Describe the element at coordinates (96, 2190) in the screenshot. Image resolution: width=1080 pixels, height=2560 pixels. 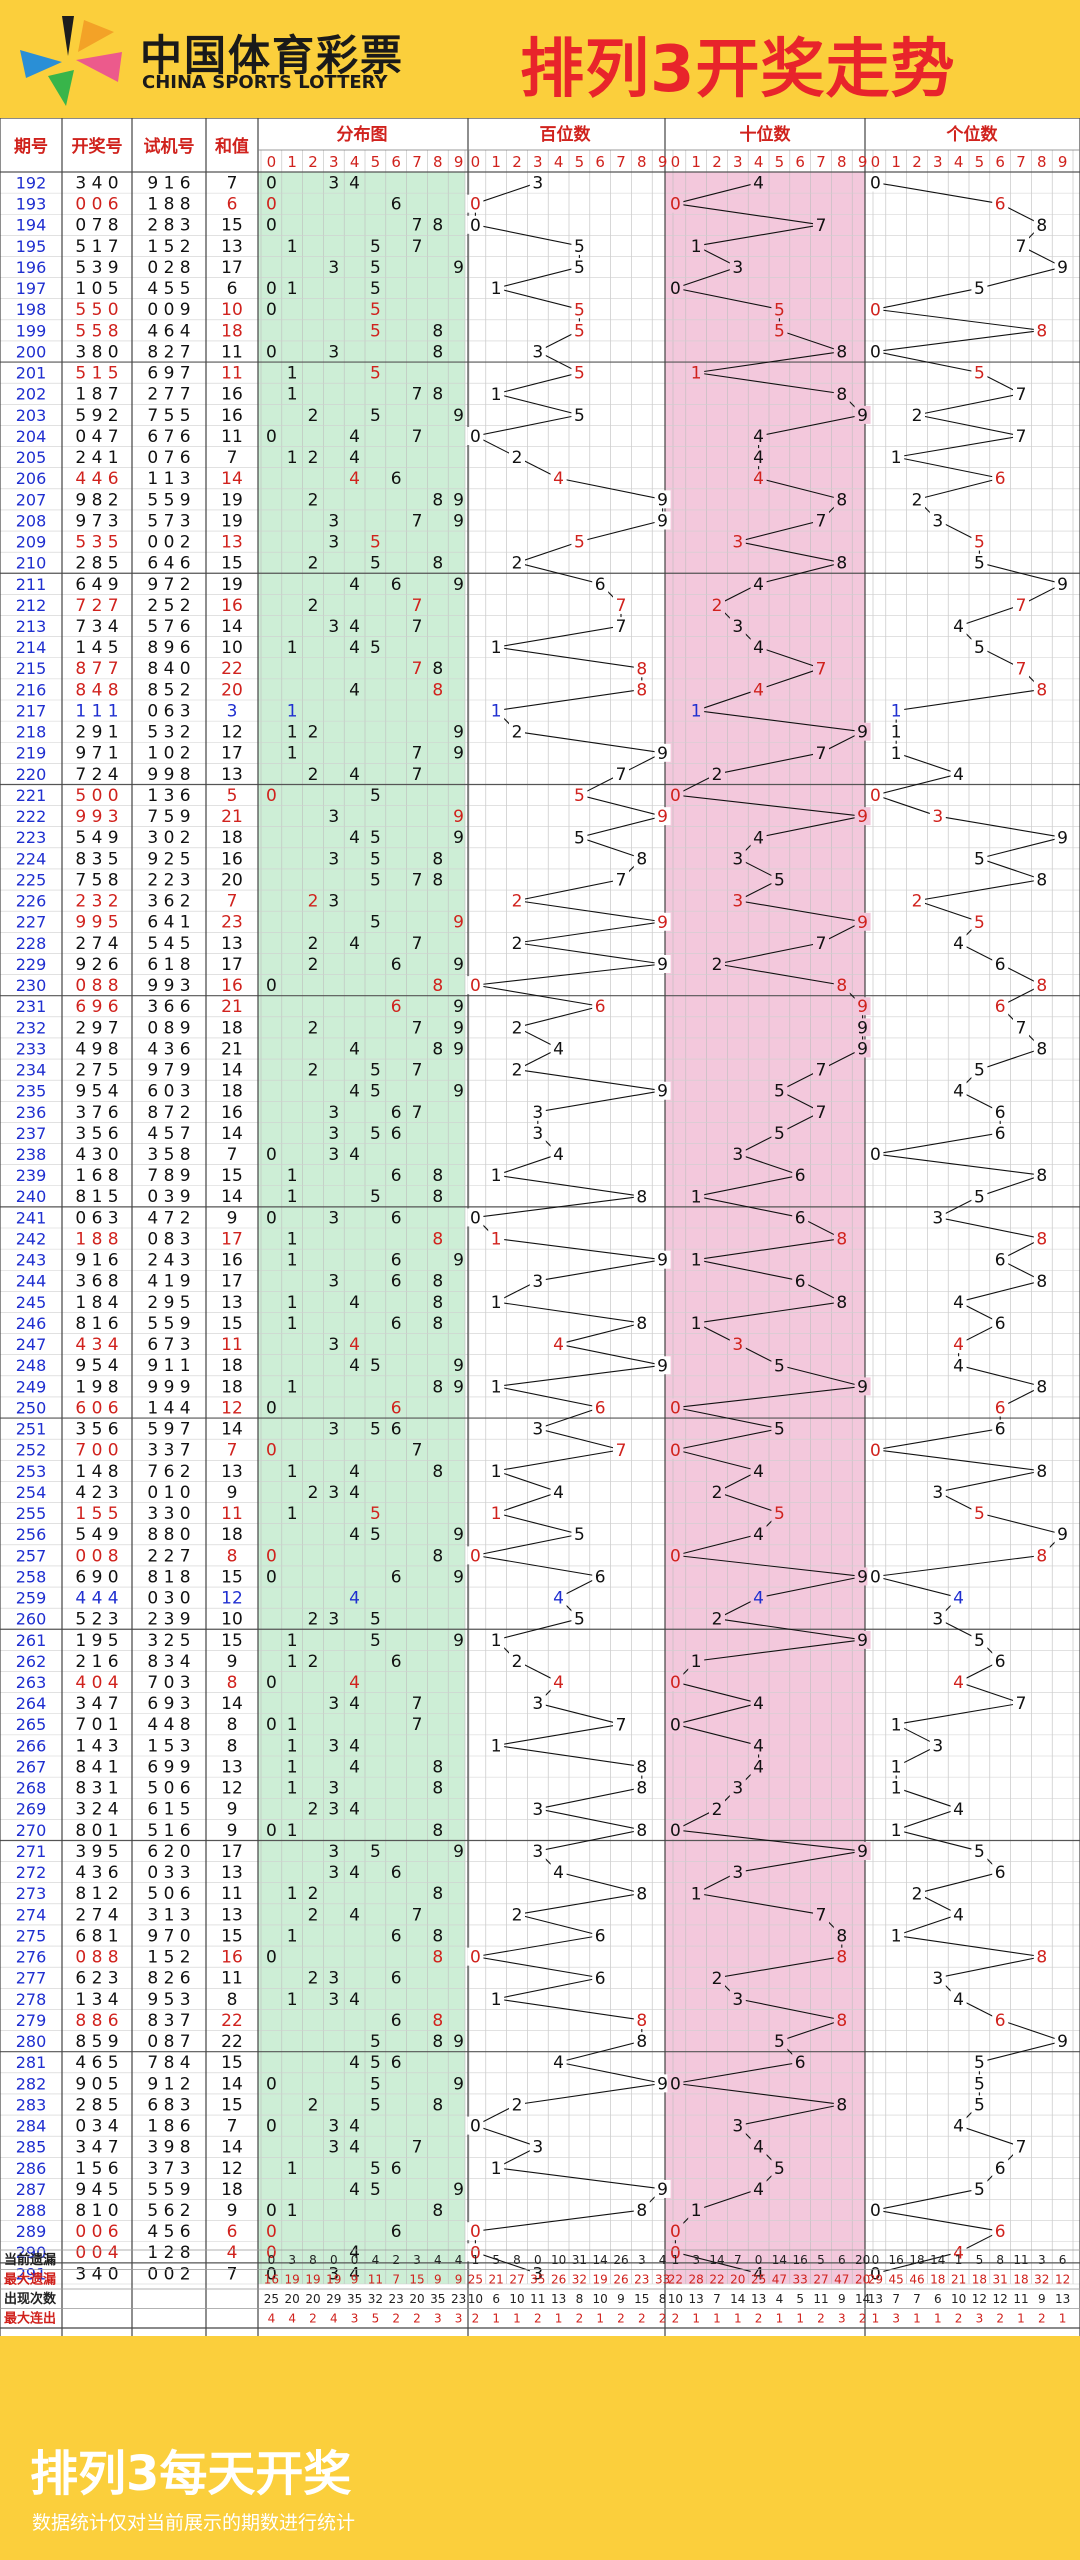
I see `draw-number: 9 4 5` at that location.